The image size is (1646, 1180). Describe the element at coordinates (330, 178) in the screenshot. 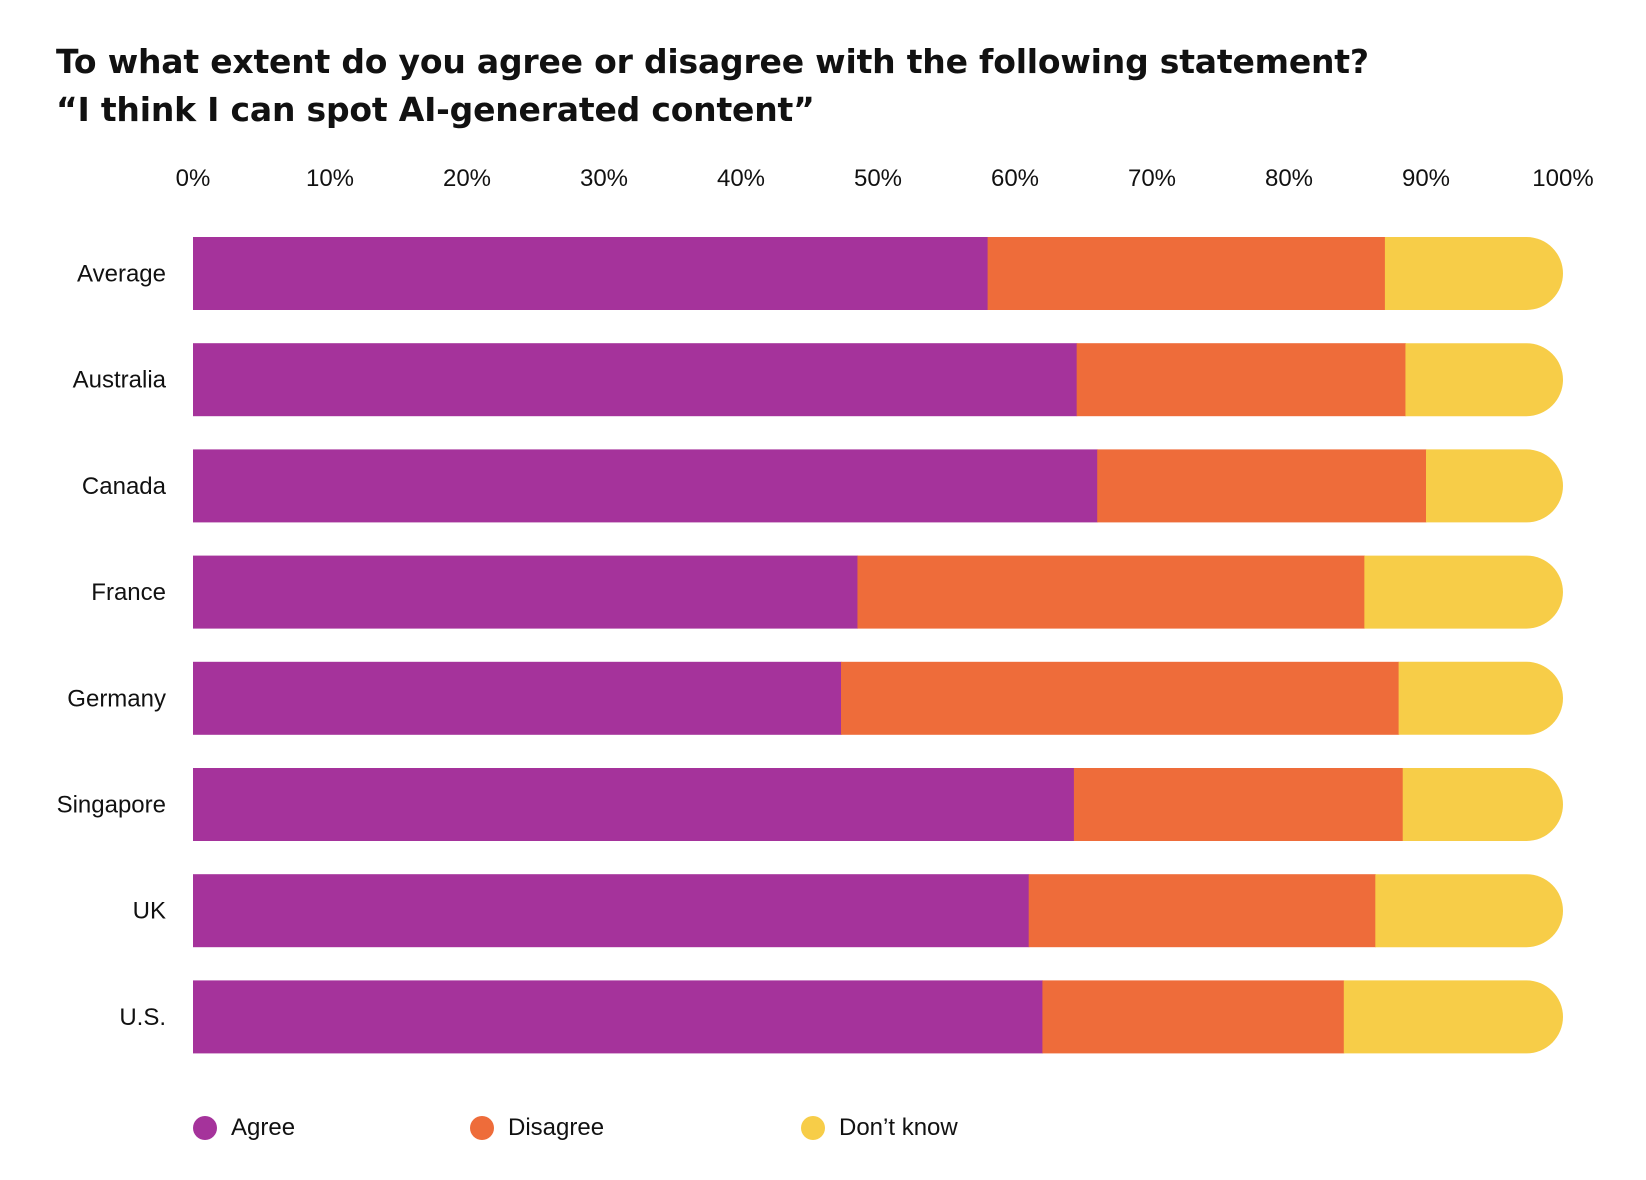

I see `x-tick-label: 10%` at that location.